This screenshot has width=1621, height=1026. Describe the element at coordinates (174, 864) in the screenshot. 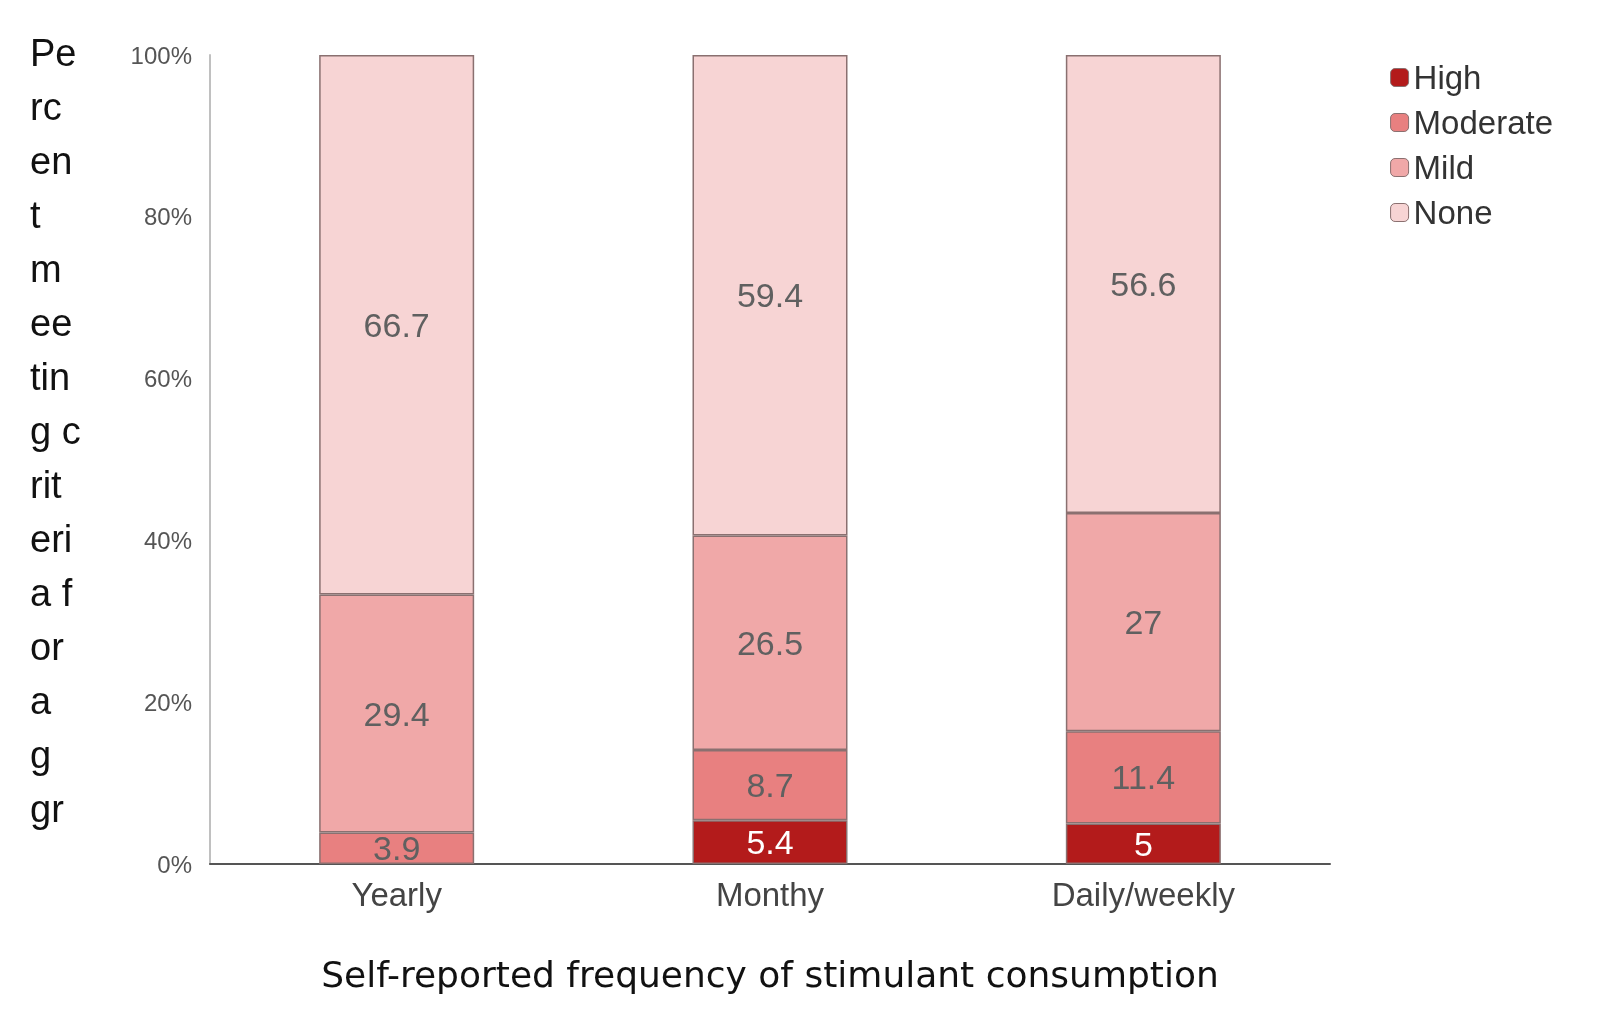

I see `y-tick-label: 0%` at that location.